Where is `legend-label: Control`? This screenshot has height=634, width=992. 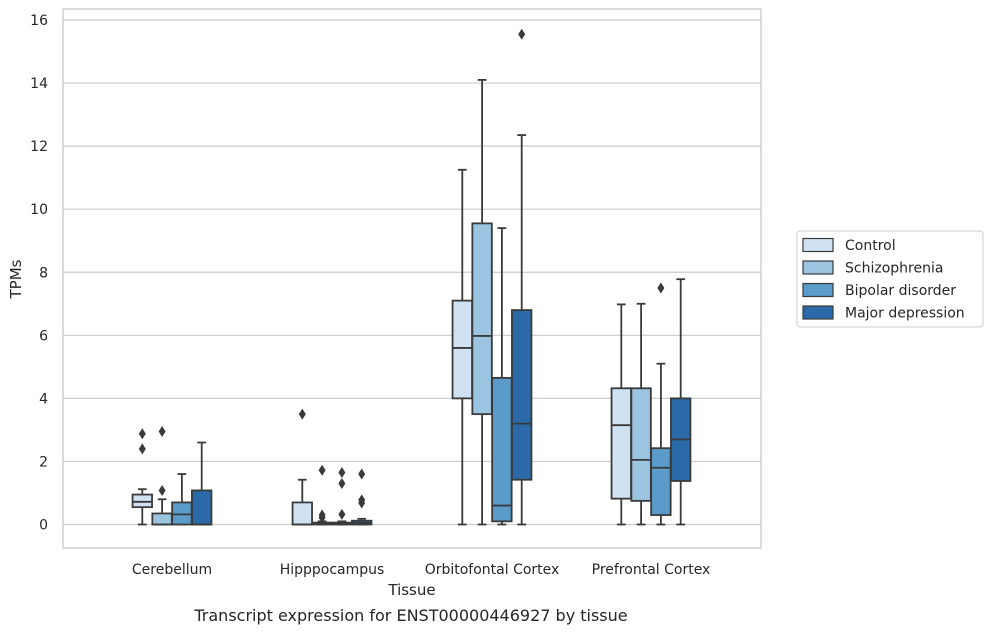 legend-label: Control is located at coordinates (870, 246).